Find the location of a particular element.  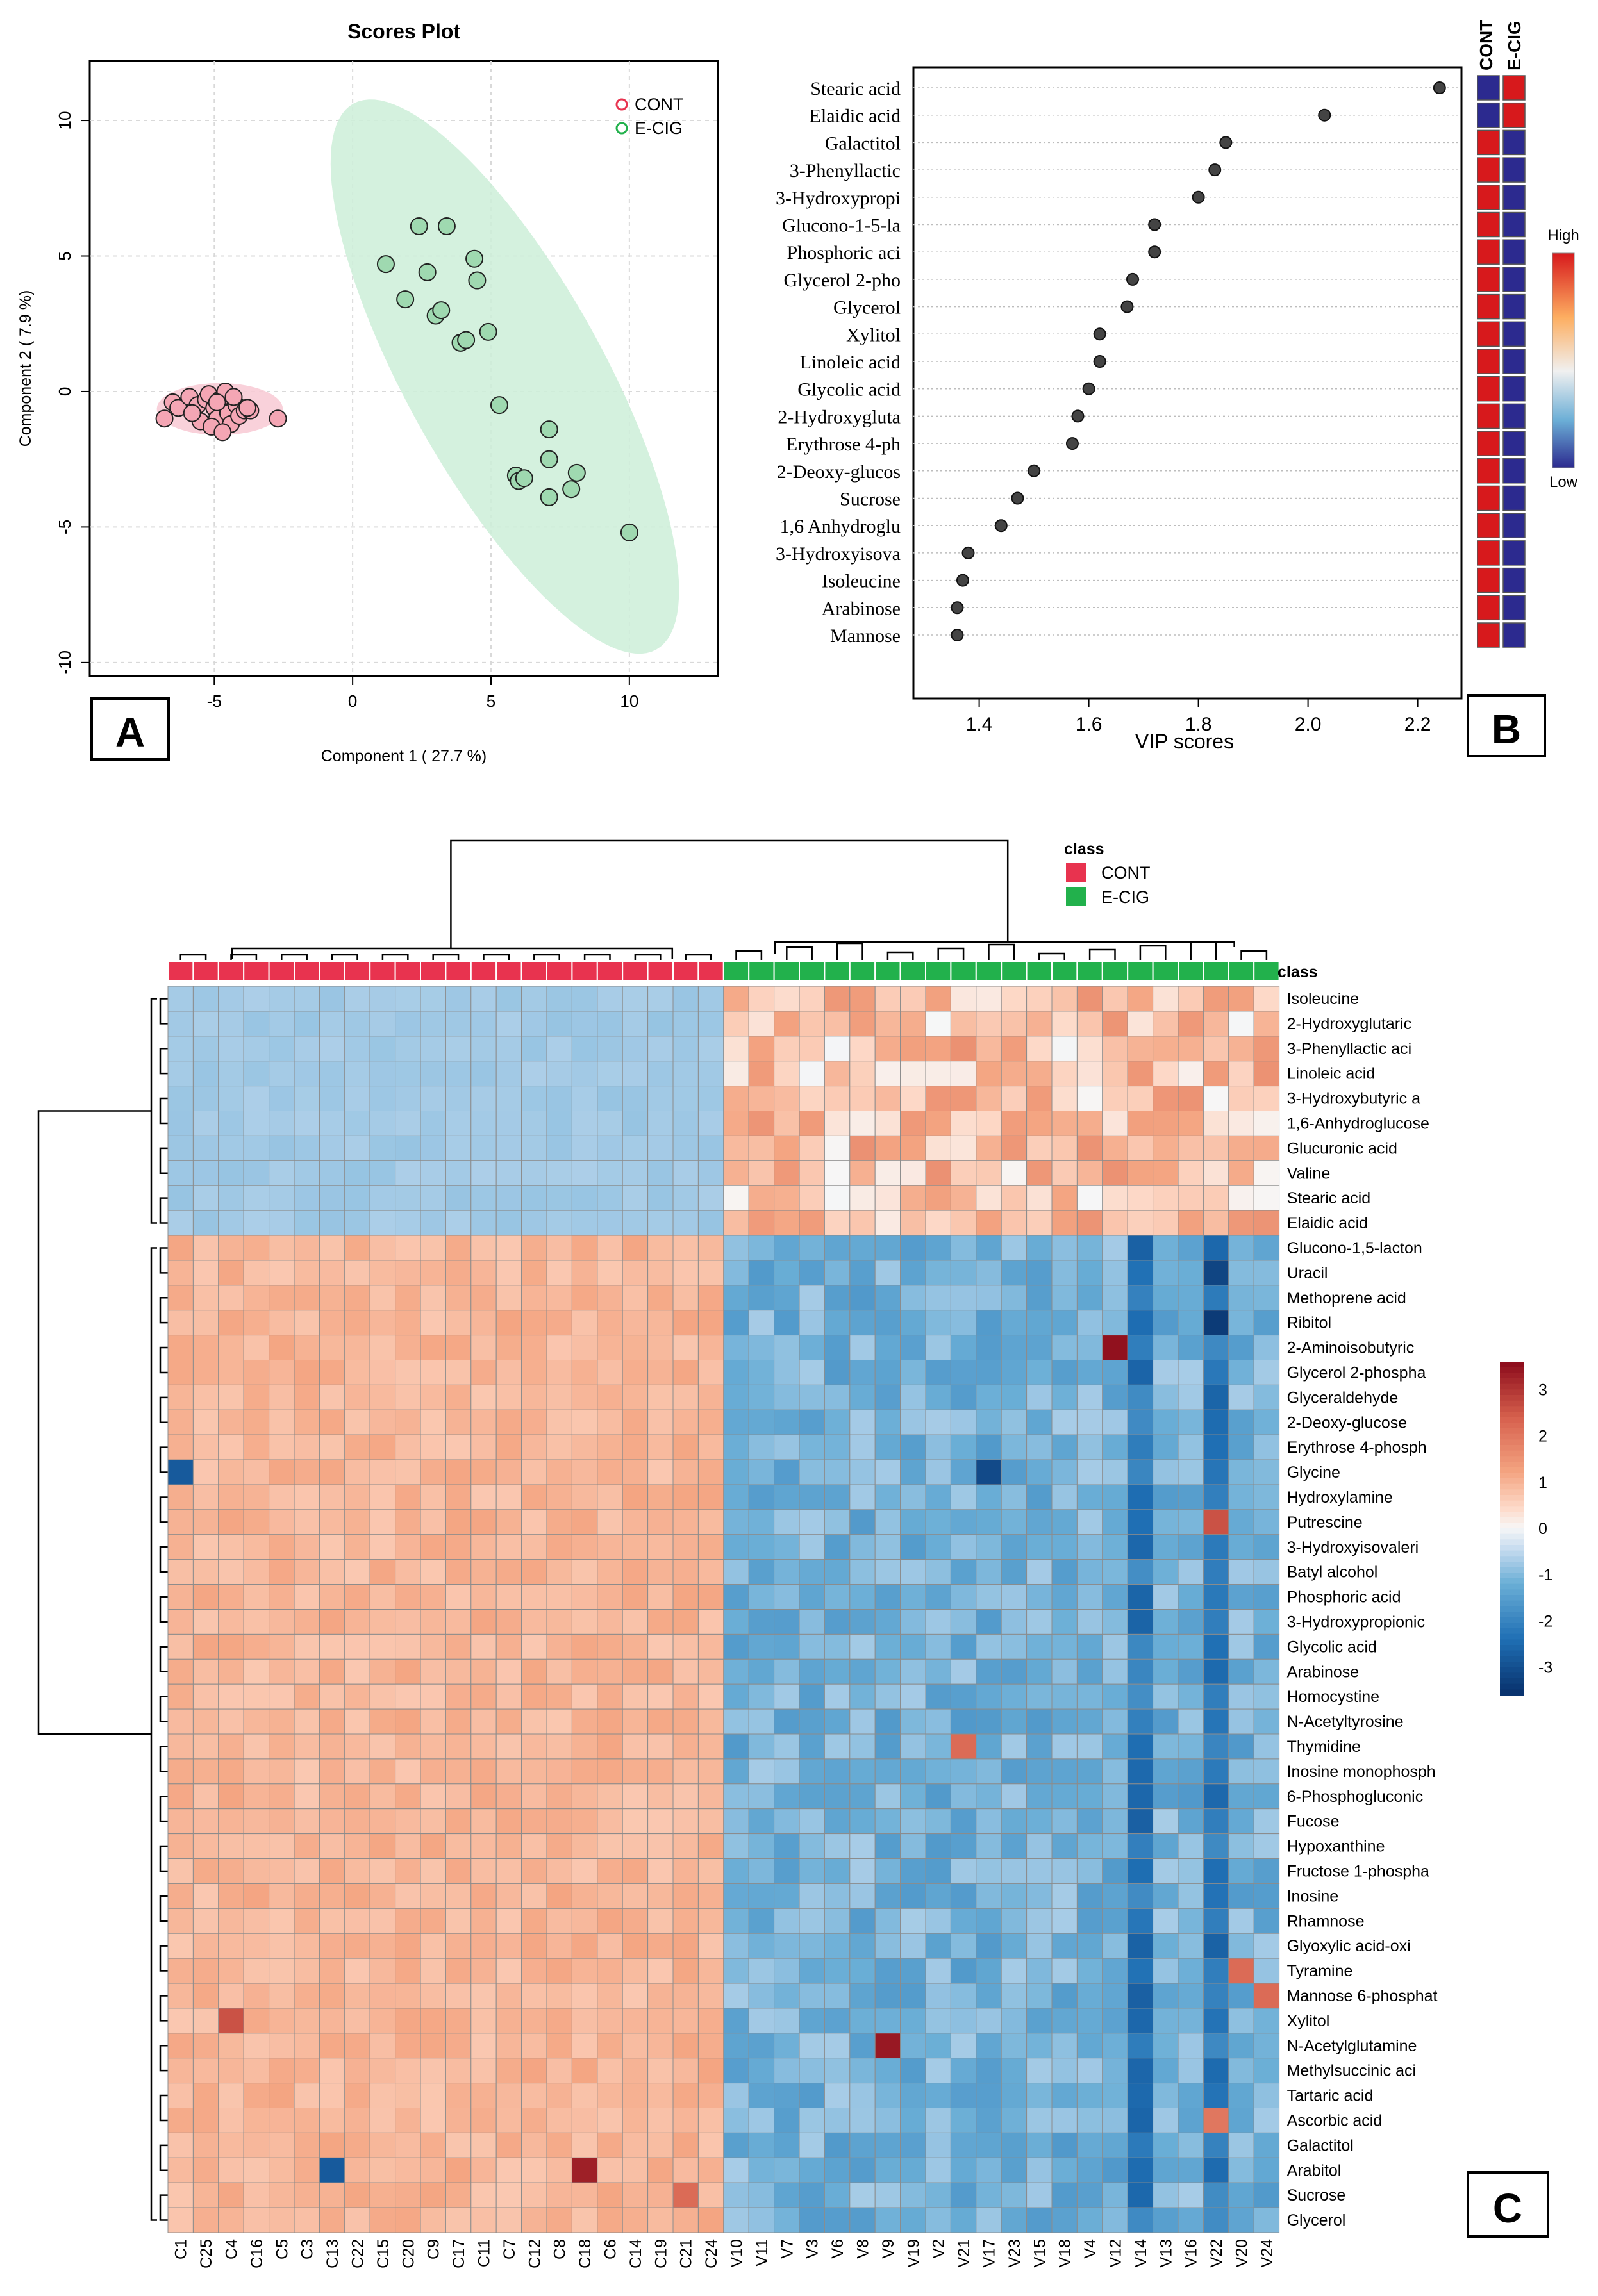

heatmap-row-label: Methoprene acid is located at coordinates (1346, 1298).